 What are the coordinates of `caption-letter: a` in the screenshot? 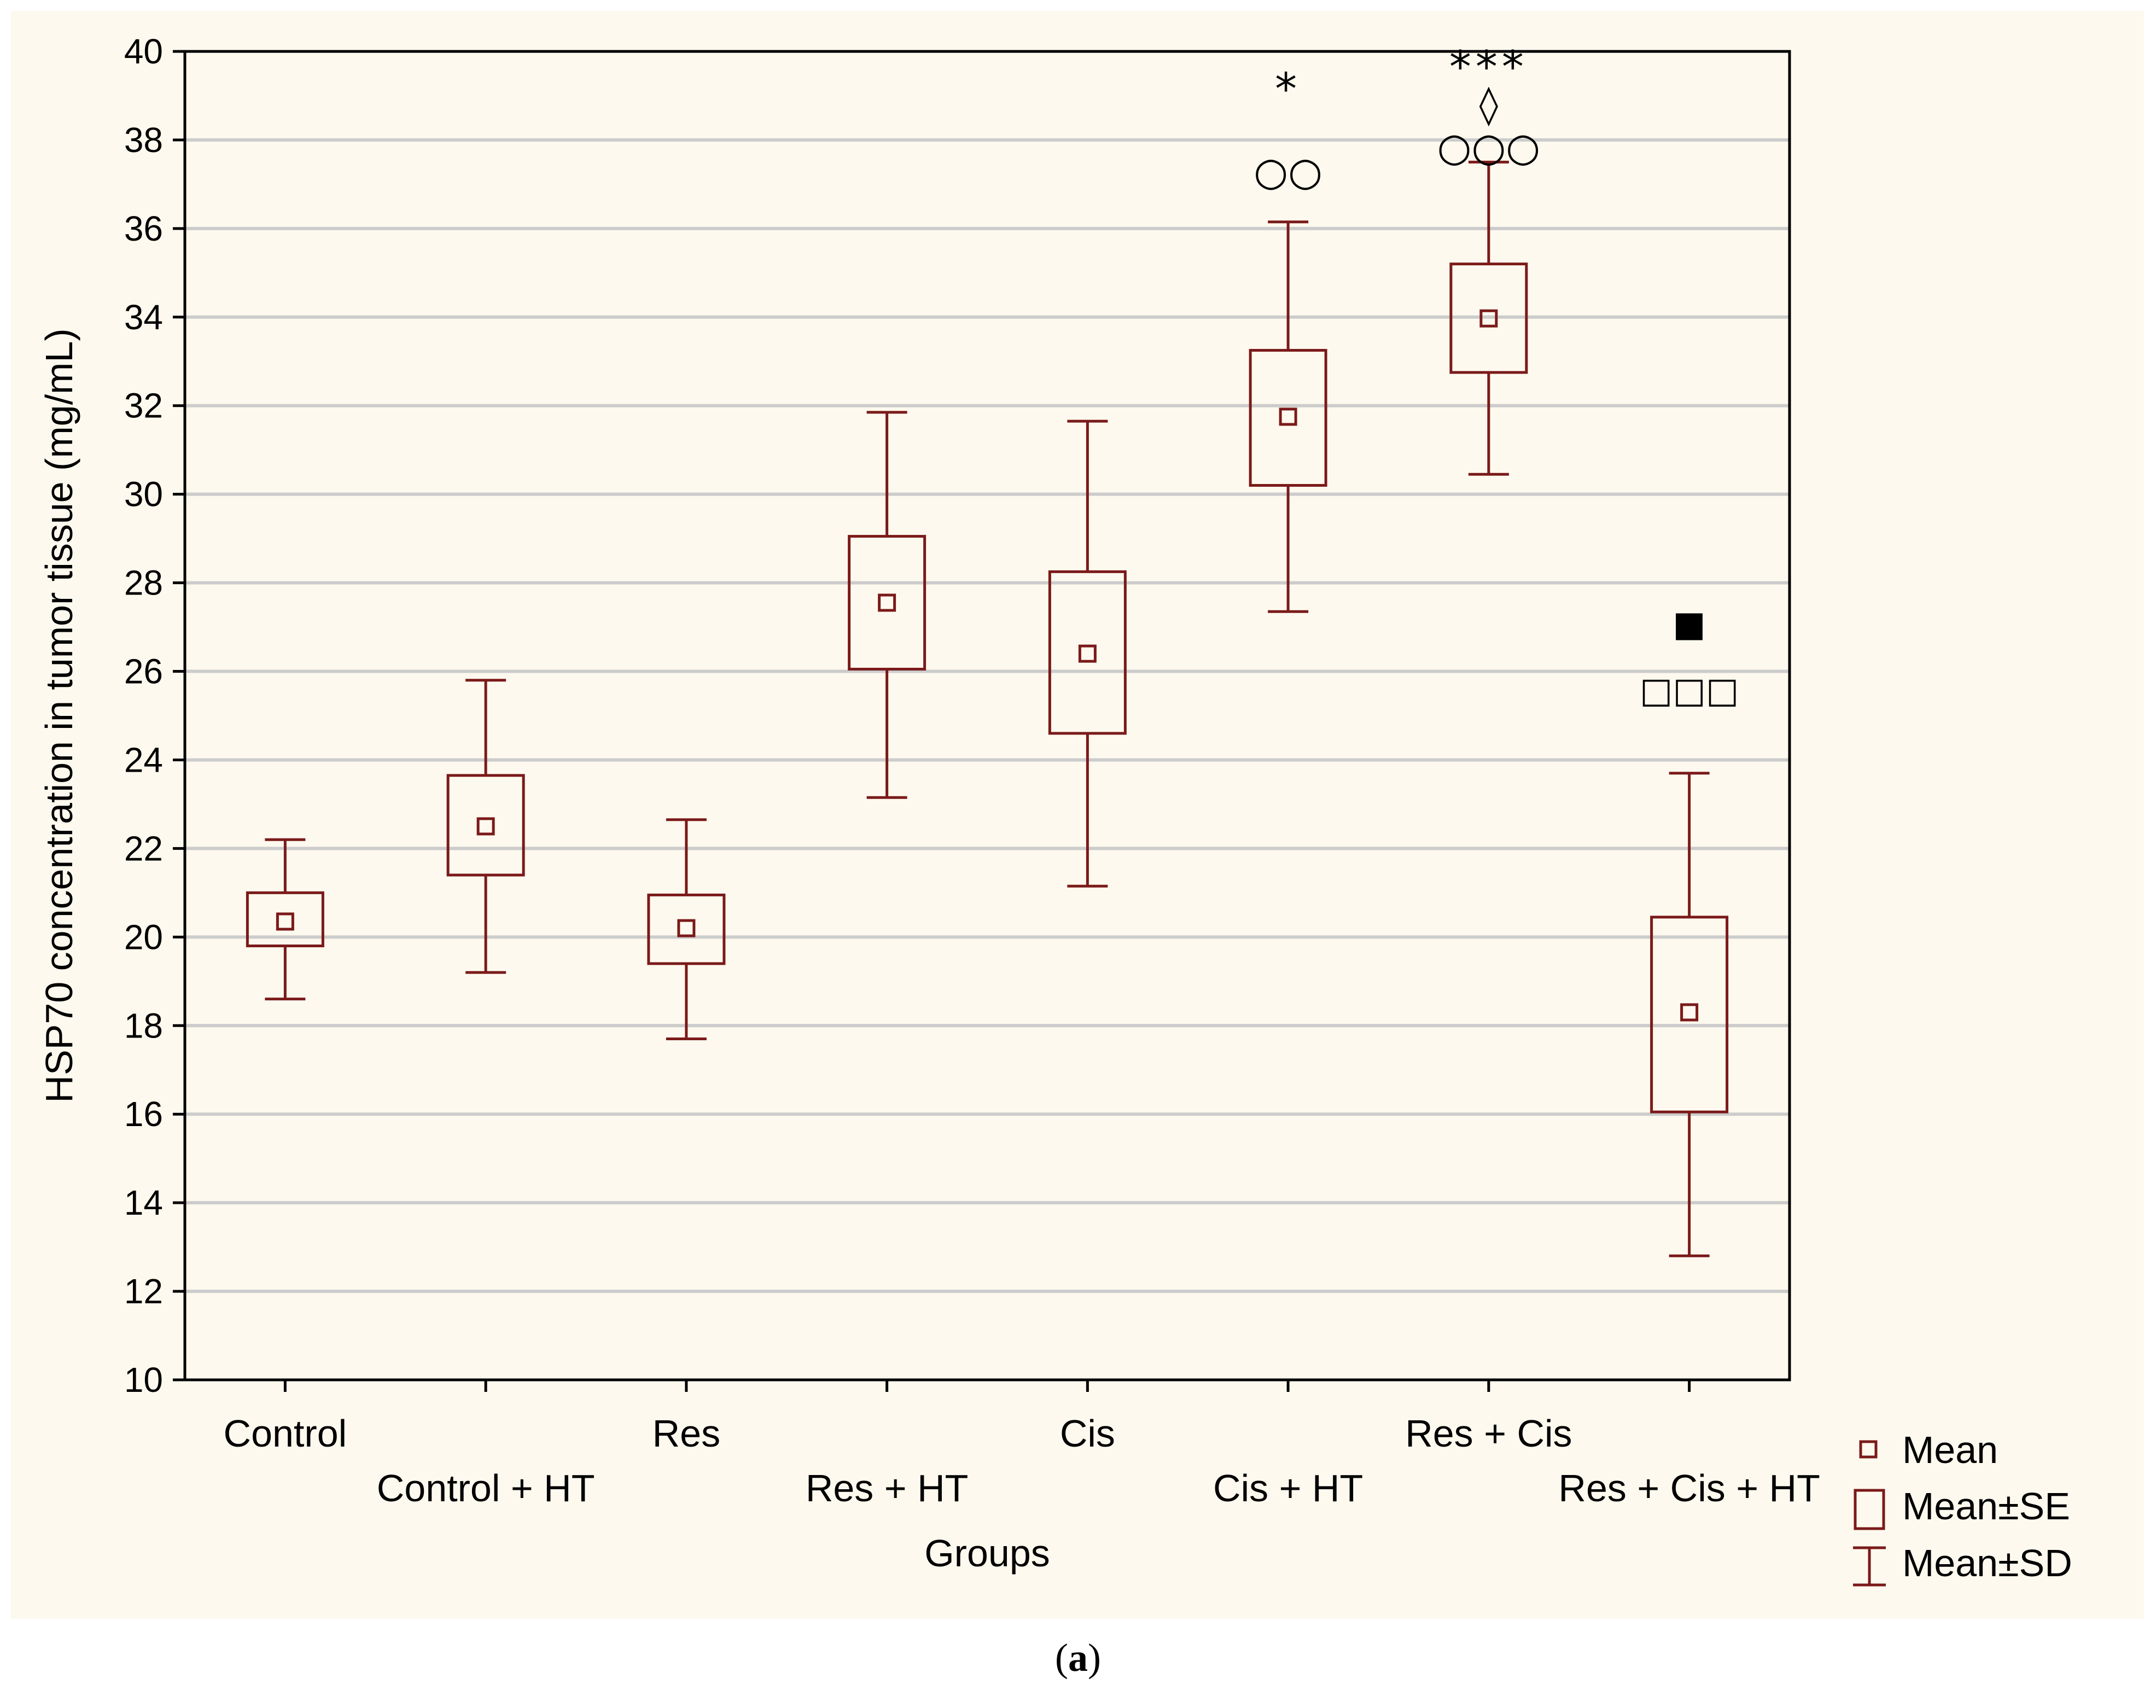 It's located at (1078, 1658).